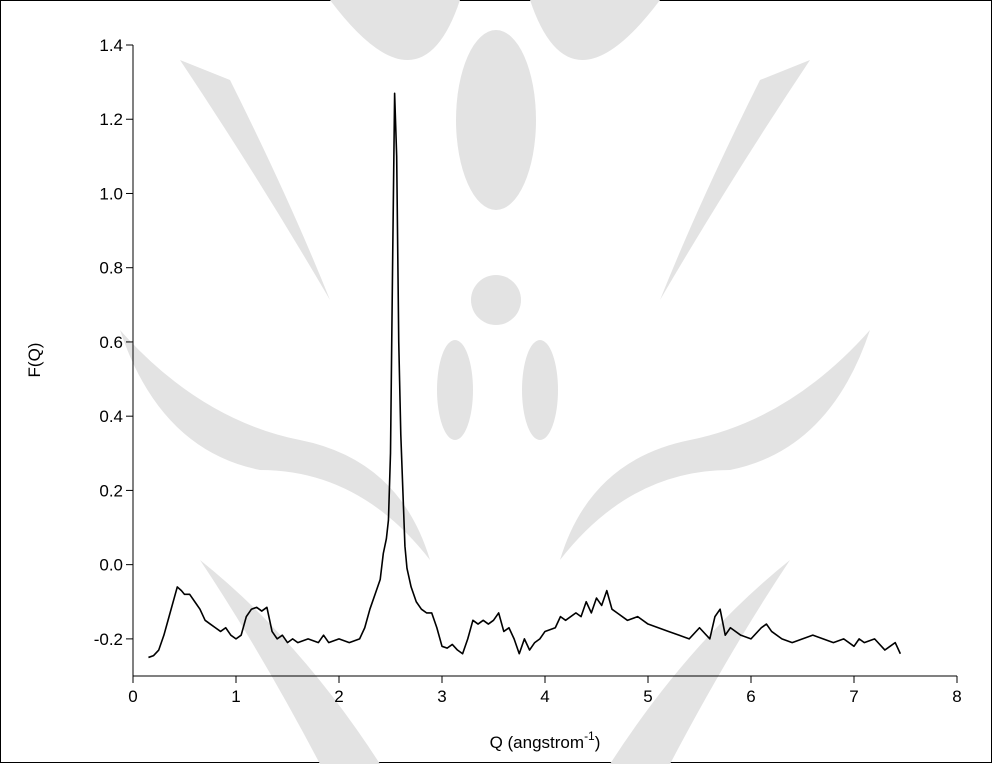 This screenshot has width=993, height=764. I want to click on y-tick-label: 0.2, so click(111, 490).